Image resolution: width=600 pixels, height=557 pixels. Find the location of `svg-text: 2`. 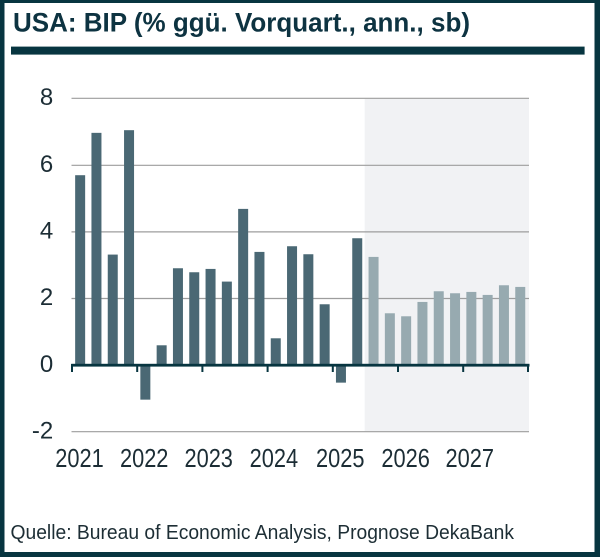

svg-text: 2 is located at coordinates (46, 297).